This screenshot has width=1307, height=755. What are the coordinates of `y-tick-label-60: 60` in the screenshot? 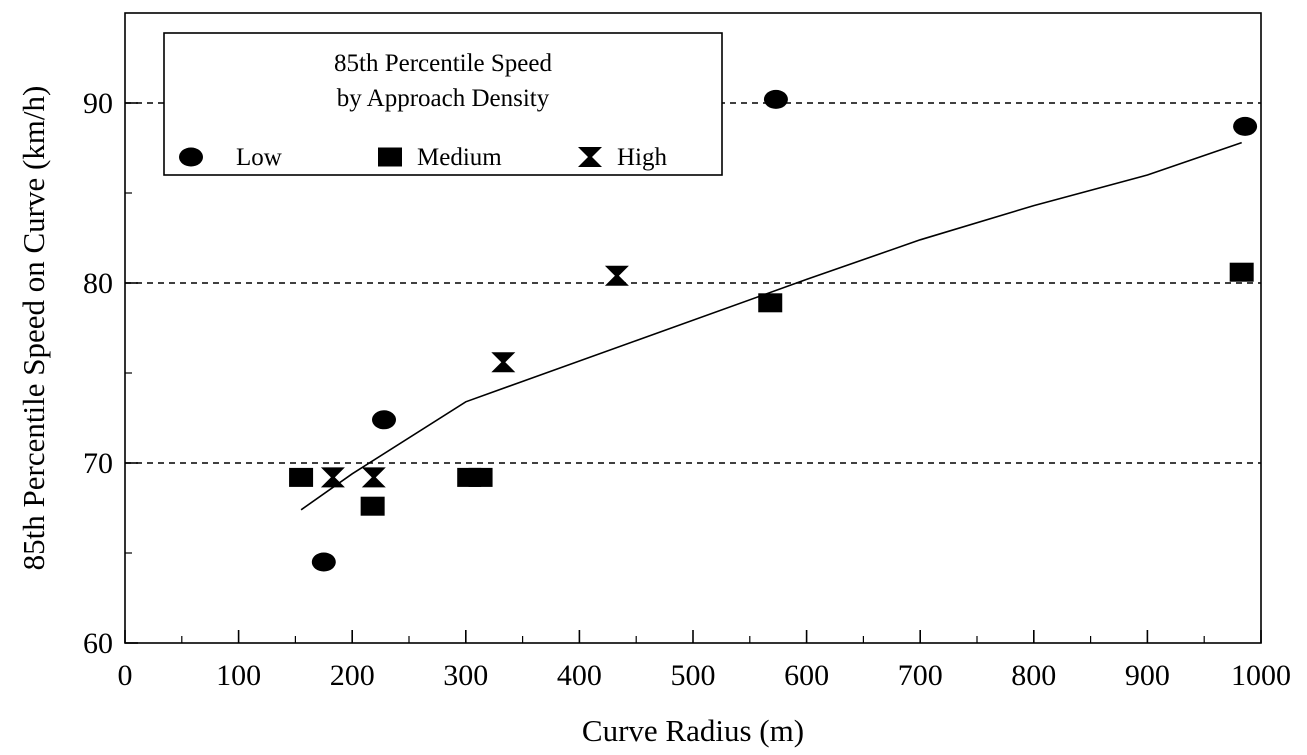 It's located at (98, 643).